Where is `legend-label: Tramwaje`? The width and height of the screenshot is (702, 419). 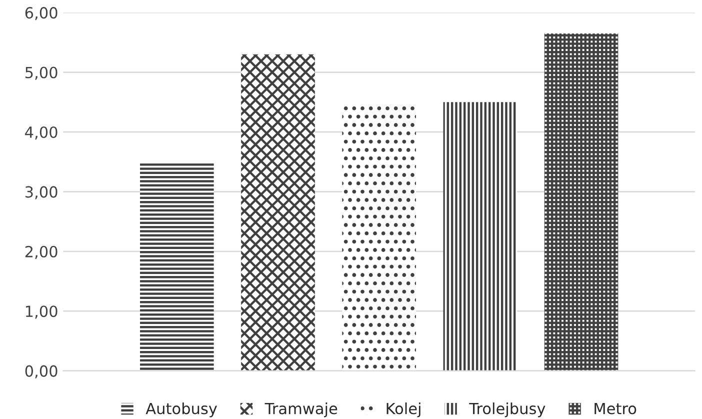 legend-label: Tramwaje is located at coordinates (301, 410).